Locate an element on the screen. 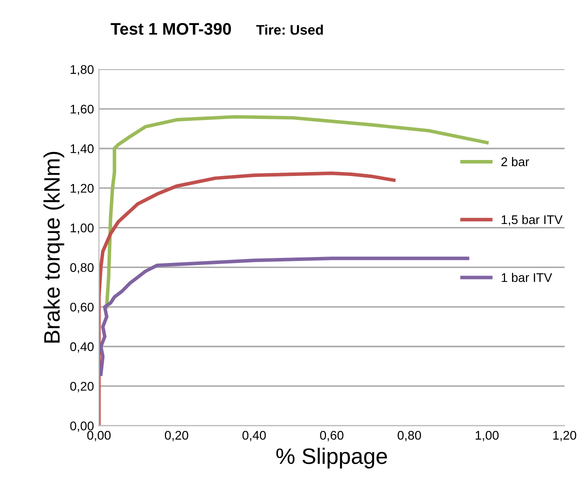 The width and height of the screenshot is (582, 495). y-tick-label: 1,40 is located at coordinates (82, 149).